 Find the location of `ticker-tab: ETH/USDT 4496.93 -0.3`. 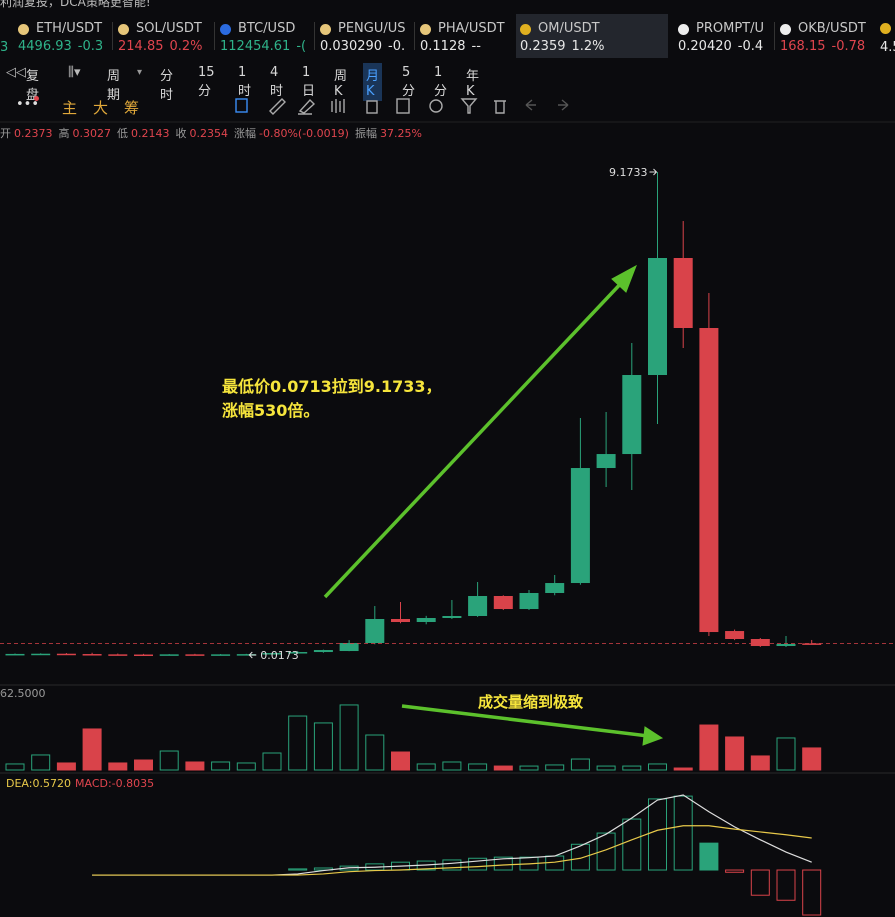

ticker-tab: ETH/USDT 4496.93 -0.3 is located at coordinates (64, 36).